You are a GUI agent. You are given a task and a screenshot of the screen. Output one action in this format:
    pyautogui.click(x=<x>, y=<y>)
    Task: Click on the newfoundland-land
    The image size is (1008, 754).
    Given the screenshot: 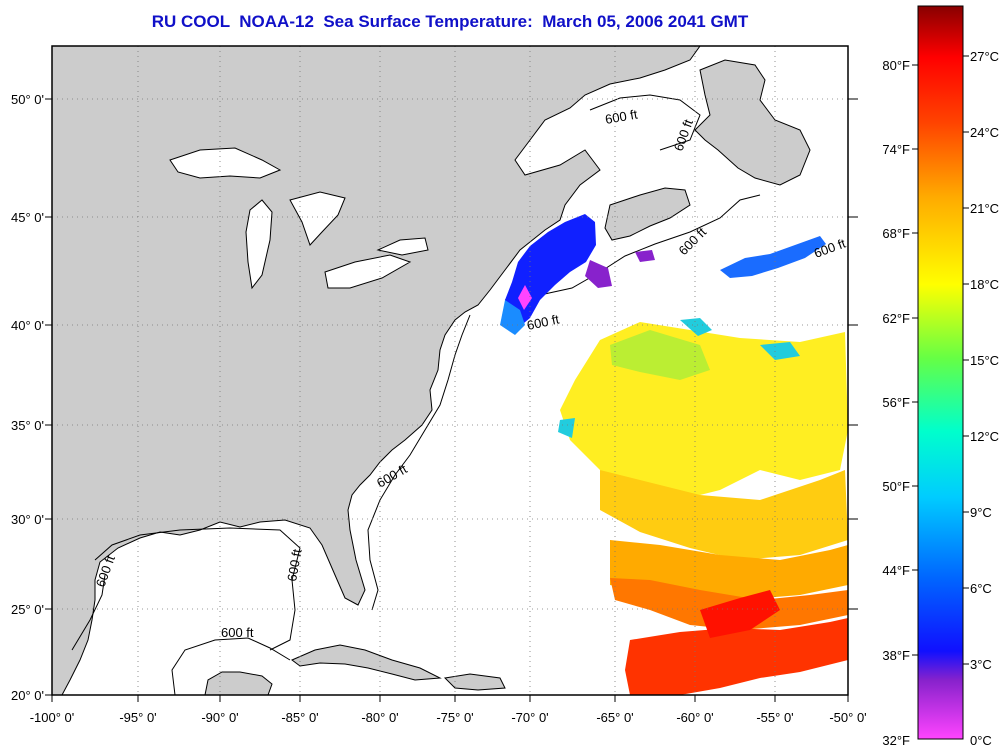 What is the action you would take?
    pyautogui.click(x=752, y=122)
    